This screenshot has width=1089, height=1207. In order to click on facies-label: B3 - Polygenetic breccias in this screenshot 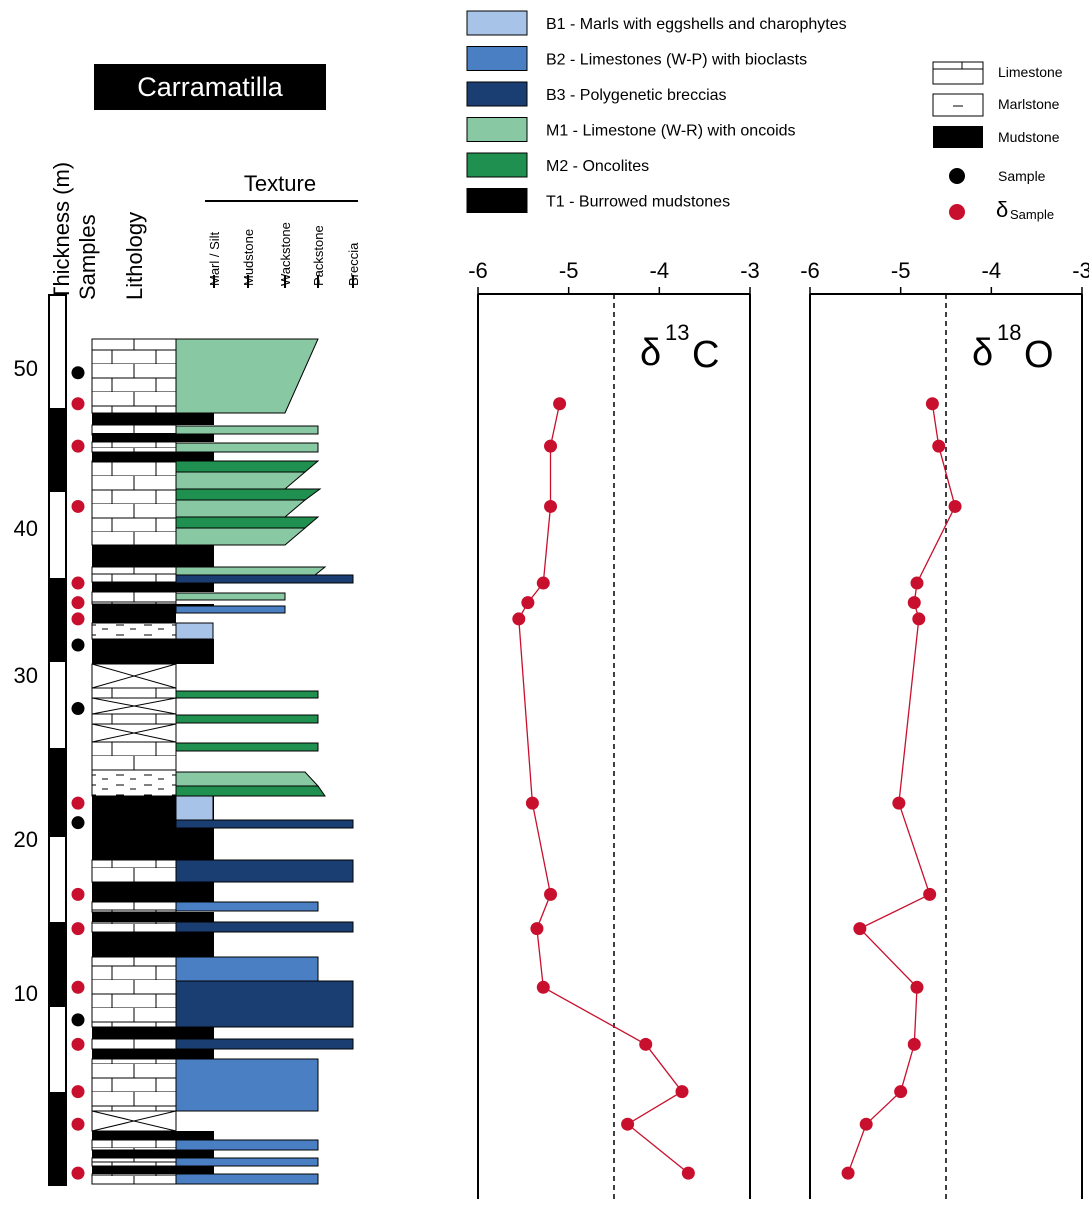, I will do `click(636, 95)`.